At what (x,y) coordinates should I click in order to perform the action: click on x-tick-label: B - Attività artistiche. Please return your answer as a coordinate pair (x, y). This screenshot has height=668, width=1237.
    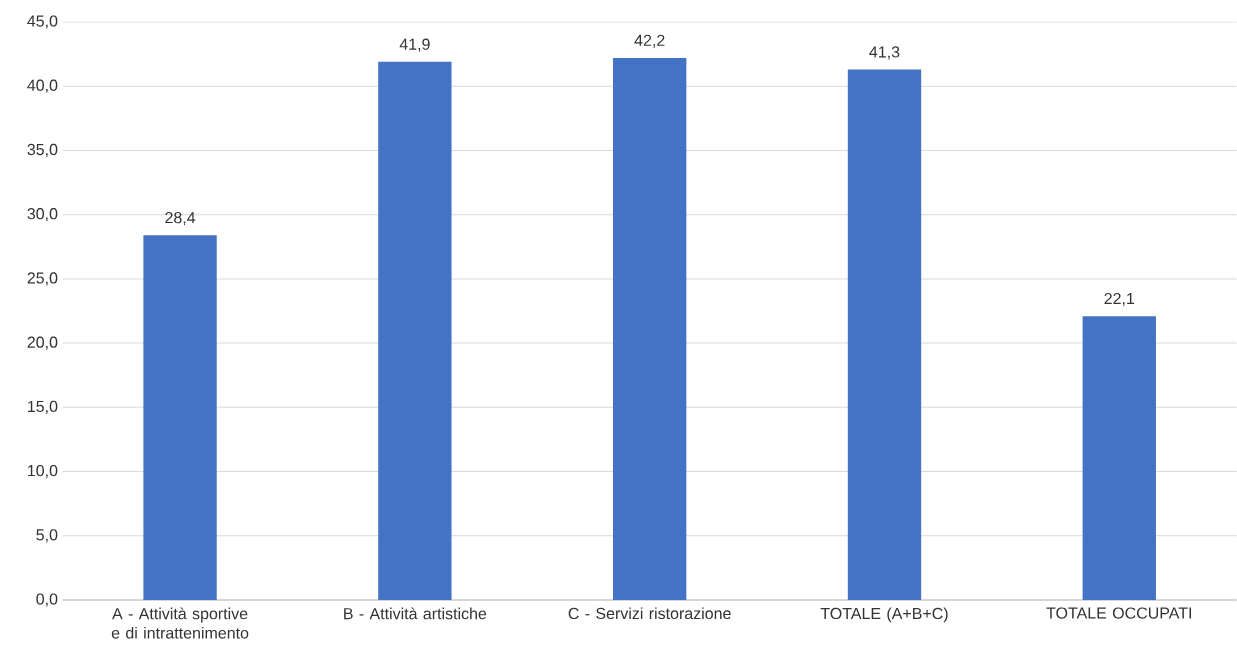
    Looking at the image, I should click on (415, 613).